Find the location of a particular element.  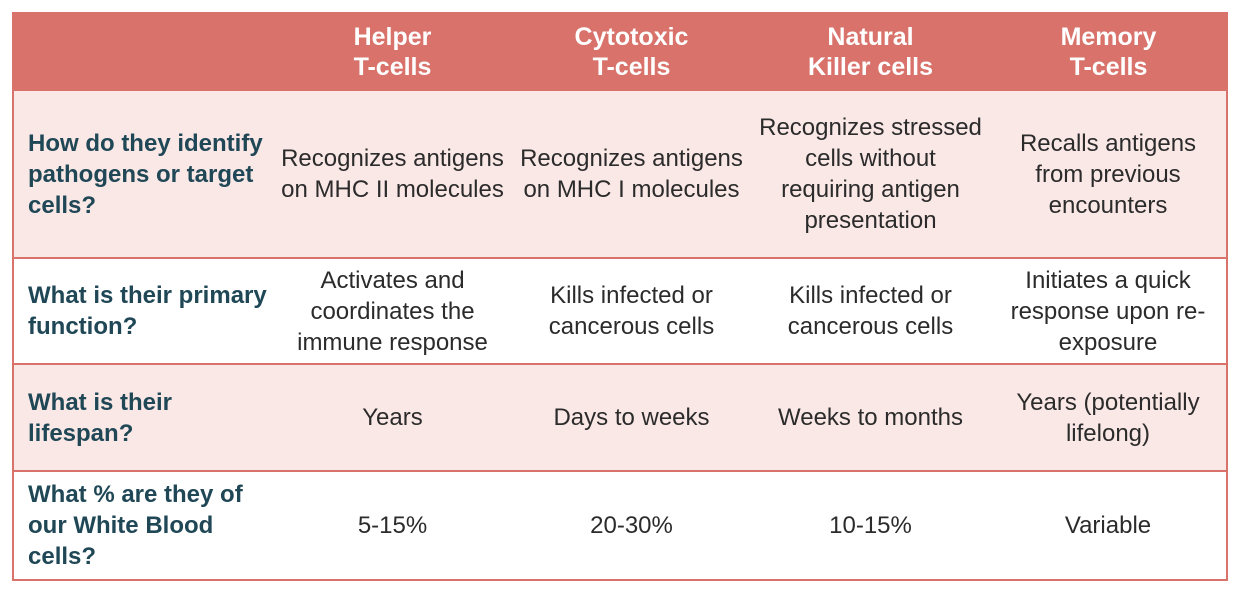

table-cell: Variable is located at coordinates (1109, 525).